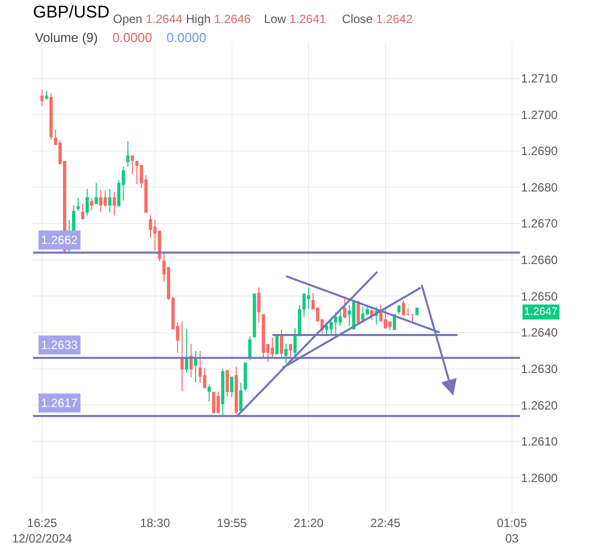 This screenshot has width=600, height=558. Describe the element at coordinates (539, 79) in the screenshot. I see `y-tick-label: 1.2710` at that location.